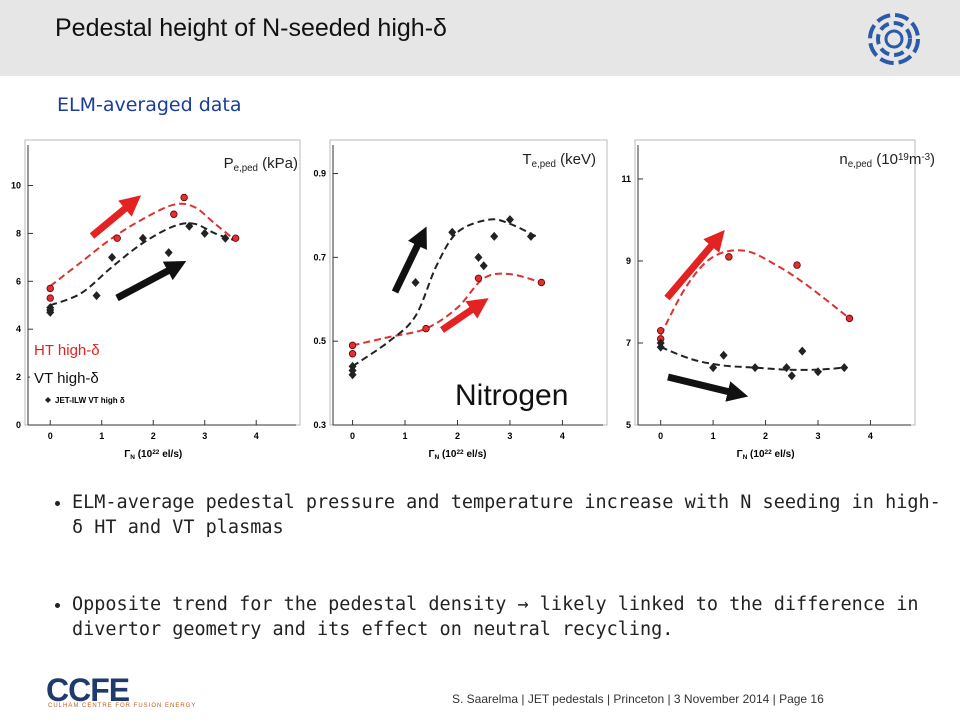 The height and width of the screenshot is (720, 960). What do you see at coordinates (915, 159) in the screenshot?
I see `label-part: m` at bounding box center [915, 159].